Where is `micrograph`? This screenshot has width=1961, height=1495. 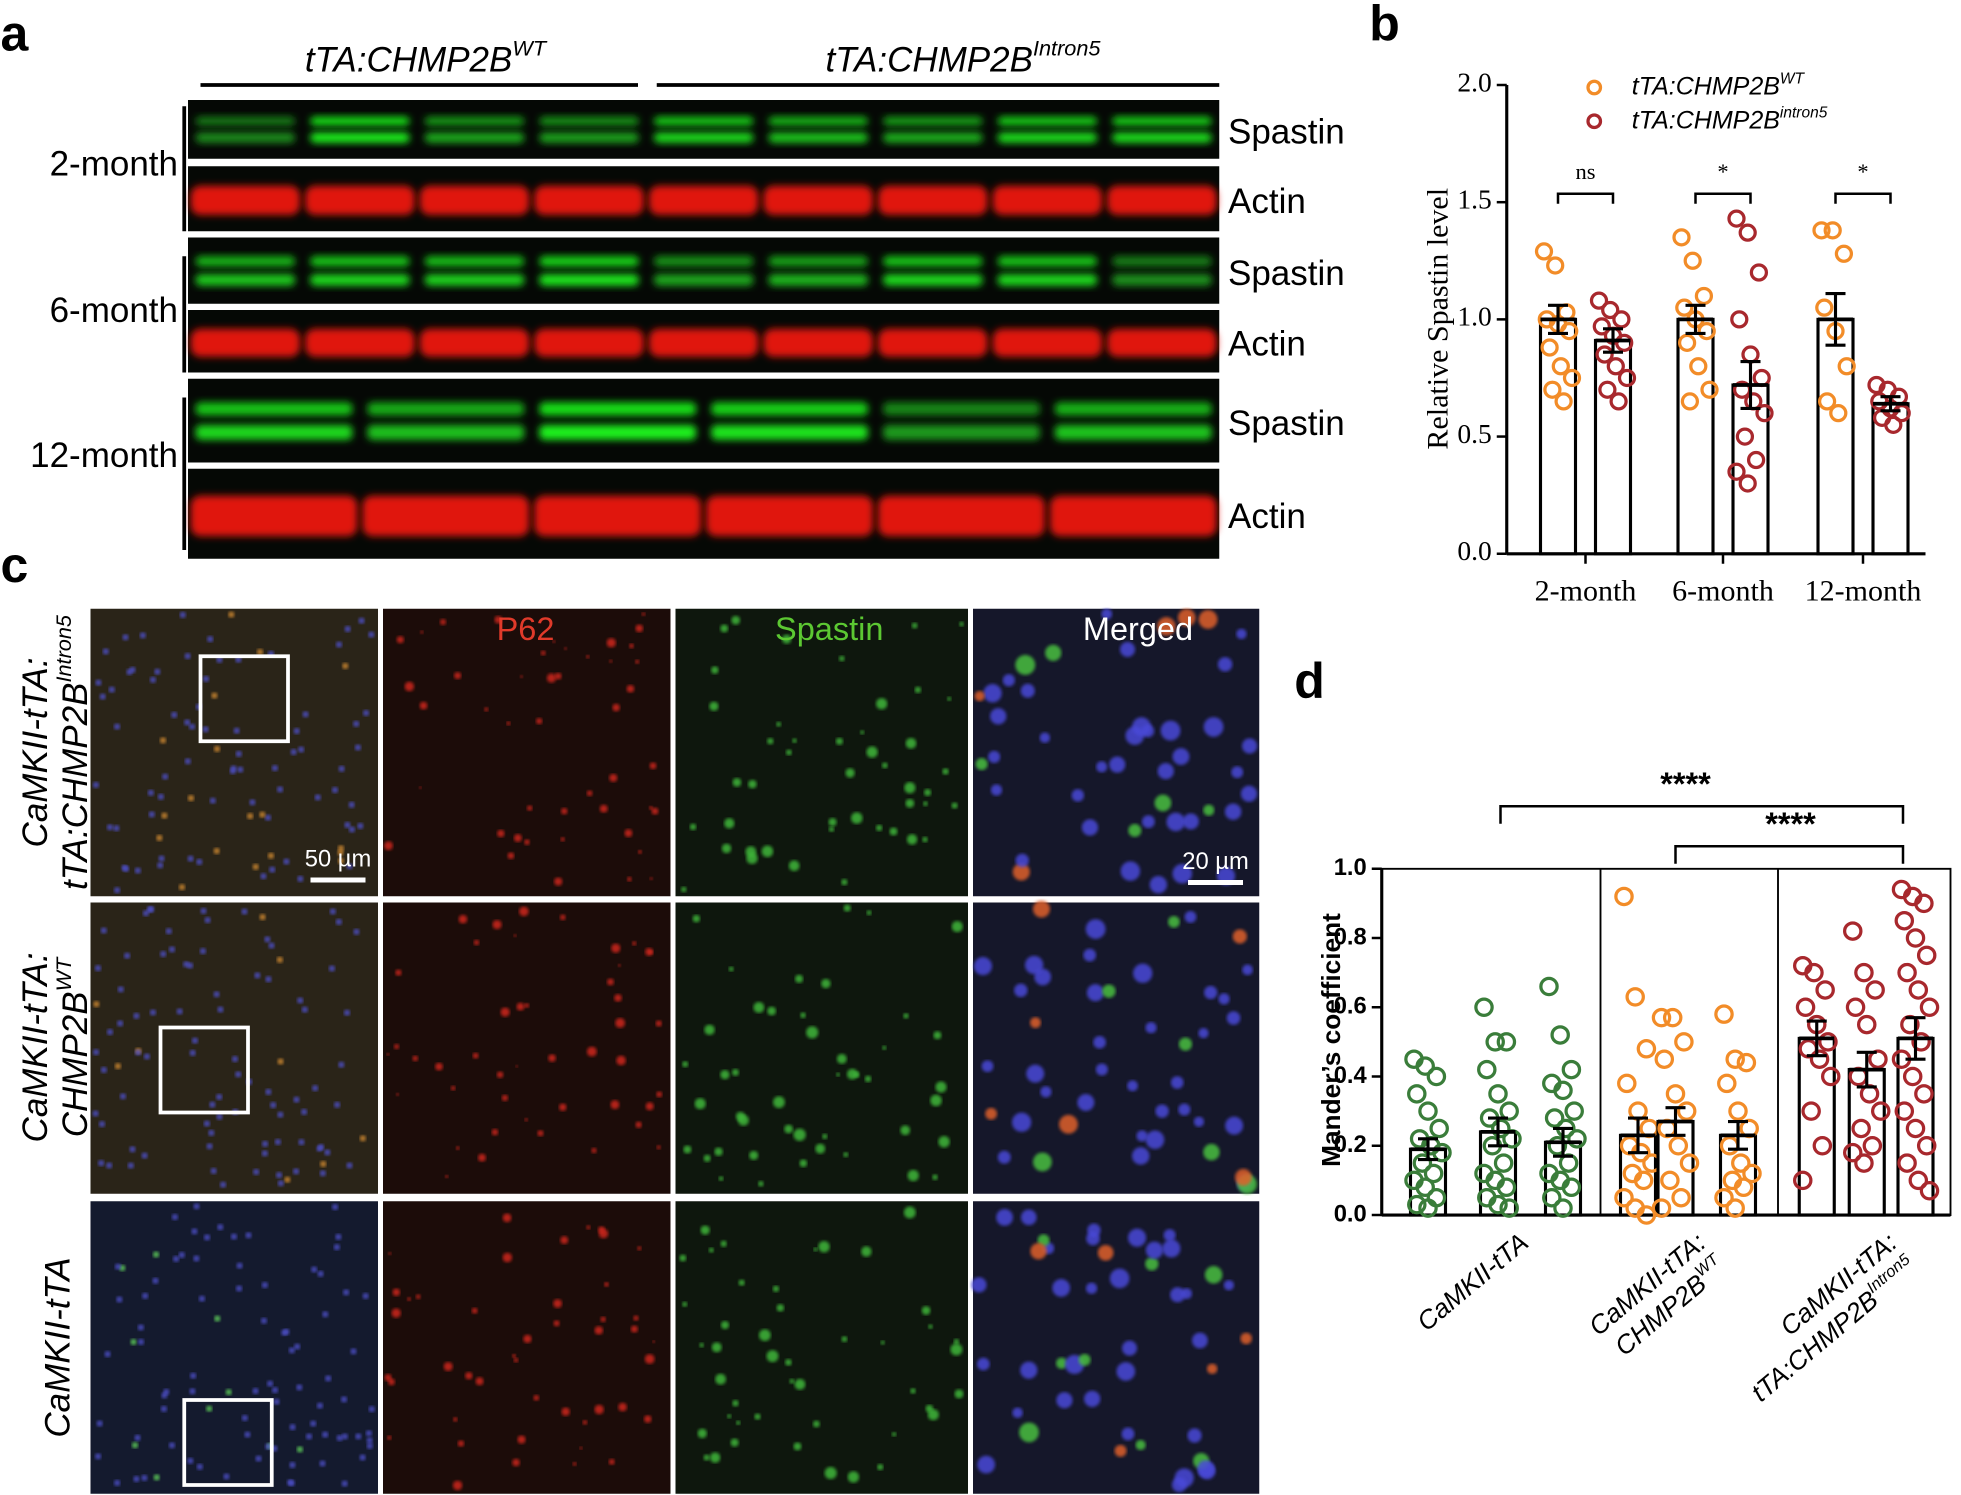
micrograph is located at coordinates (527, 1048).